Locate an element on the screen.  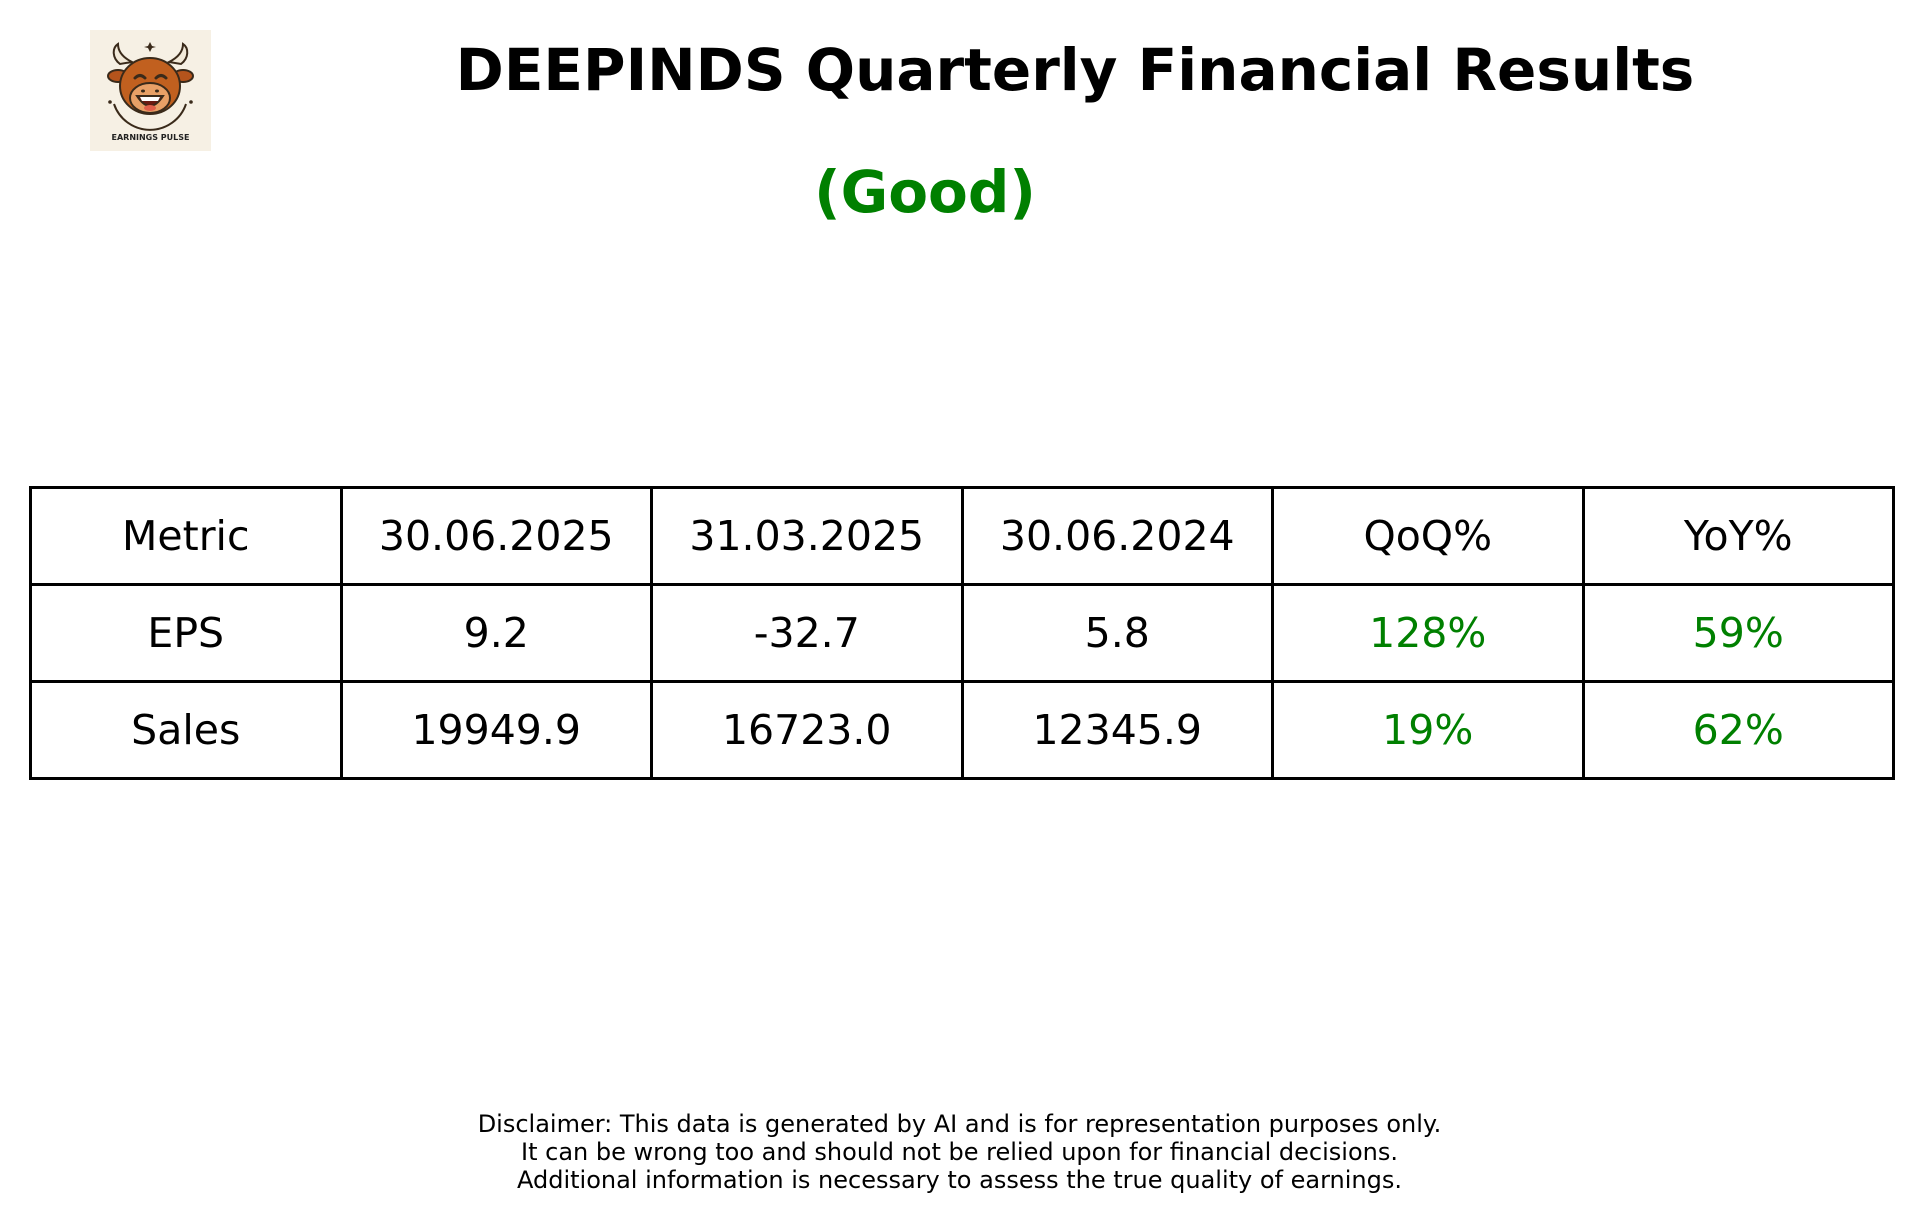
value-cell: 9.2 is located at coordinates (496, 633).